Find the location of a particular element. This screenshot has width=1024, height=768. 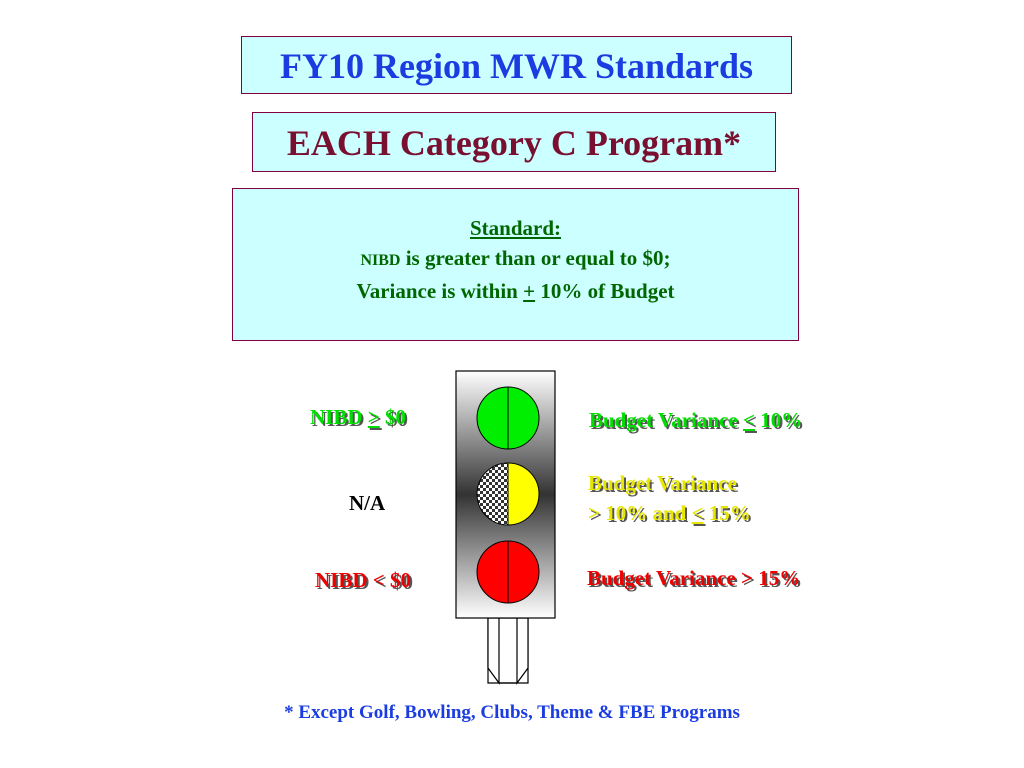

budget-variance-yellow-label-line2: > 10% and < 15% is located at coordinates (669, 513).